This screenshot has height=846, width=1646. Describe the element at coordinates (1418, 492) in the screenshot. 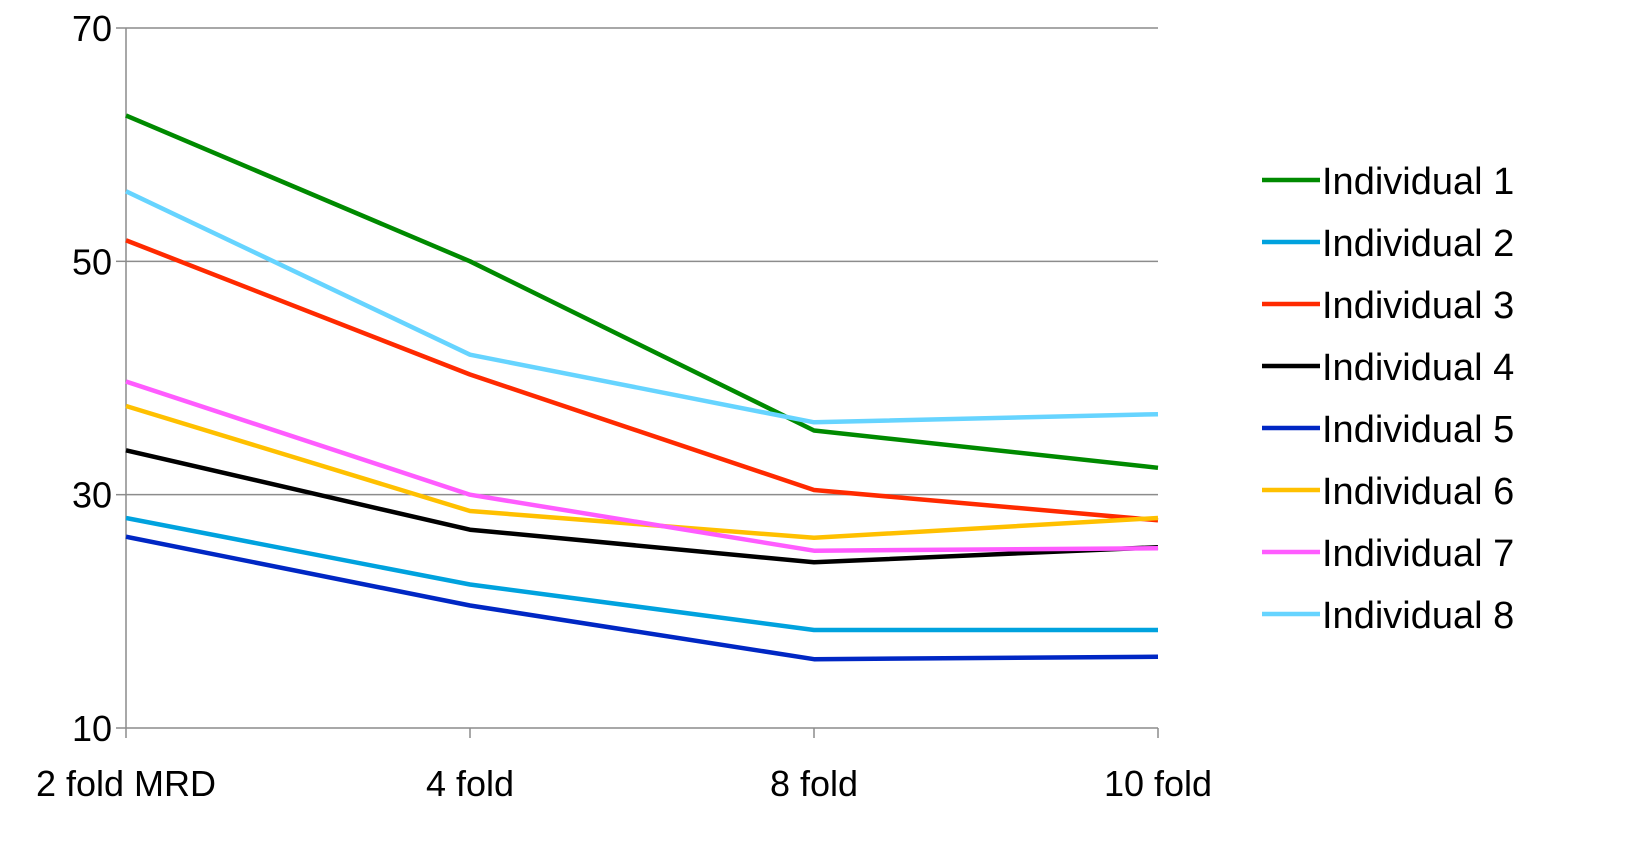

I see `legend-label-6: Individual 6` at that location.